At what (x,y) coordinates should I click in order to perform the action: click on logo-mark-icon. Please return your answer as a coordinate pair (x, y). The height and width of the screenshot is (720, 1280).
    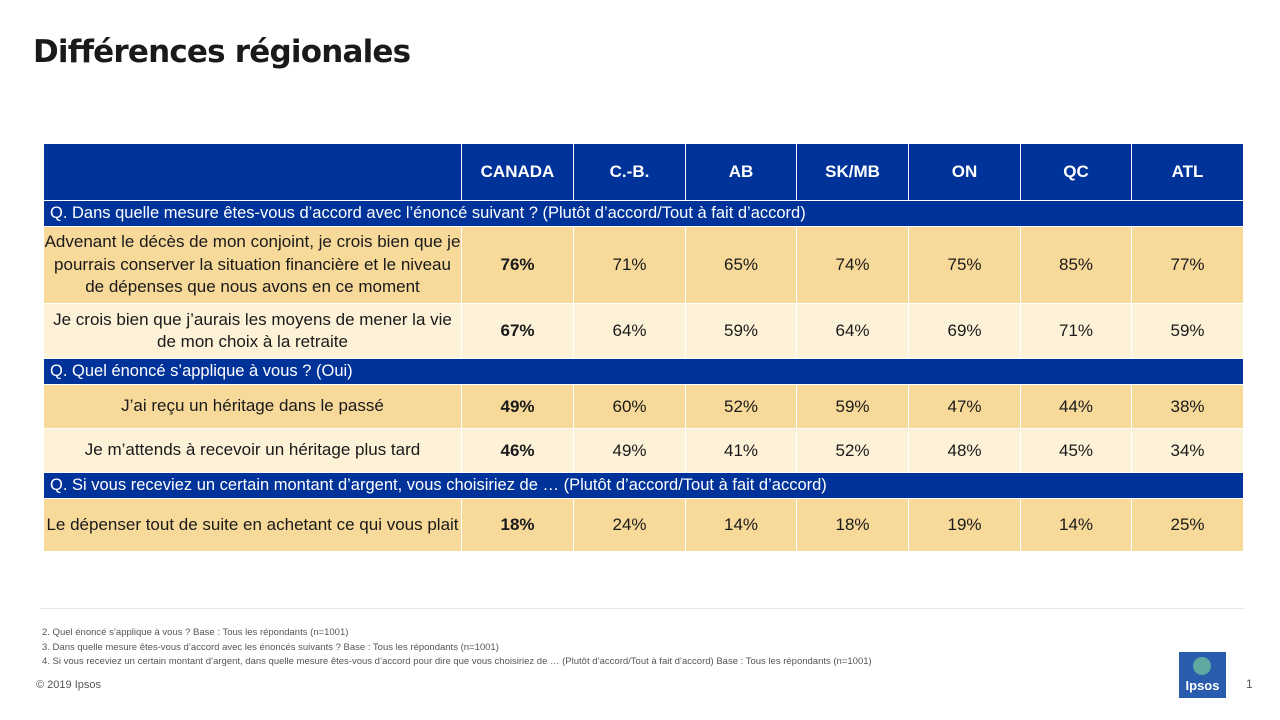
    Looking at the image, I should click on (1202, 666).